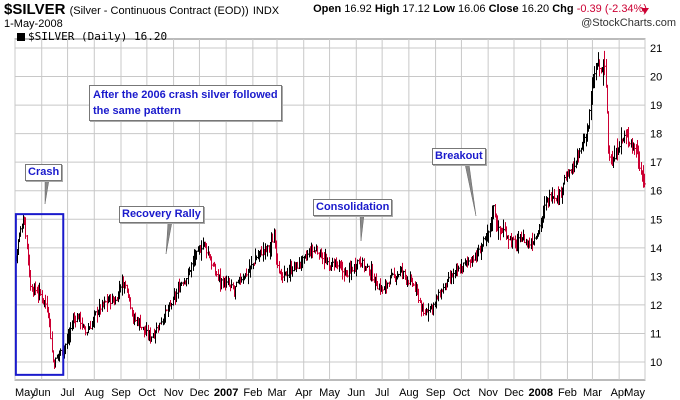  Describe the element at coordinates (656, 249) in the screenshot. I see `y-tick-label: 14` at that location.